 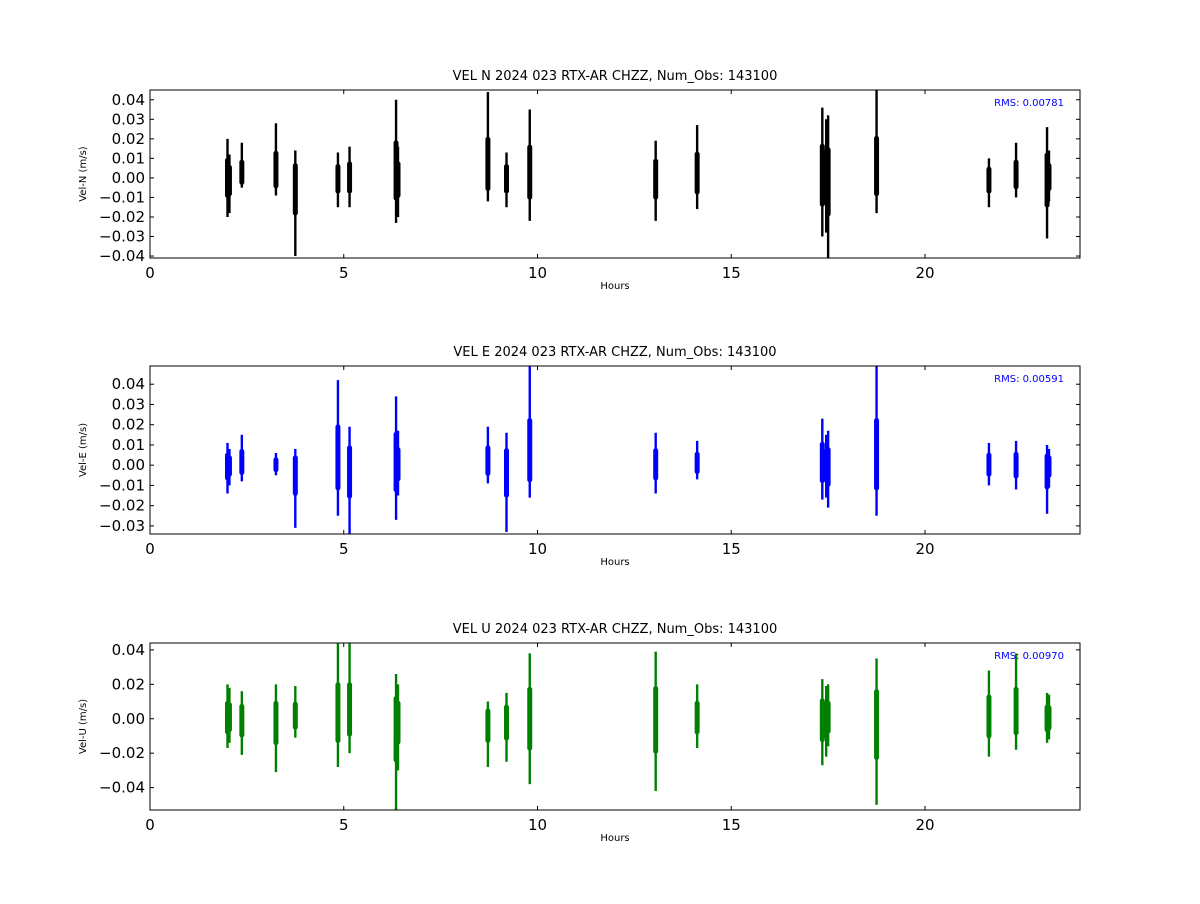 I want to click on vel-e-ytick-label: −0.03, so click(x=122, y=526).